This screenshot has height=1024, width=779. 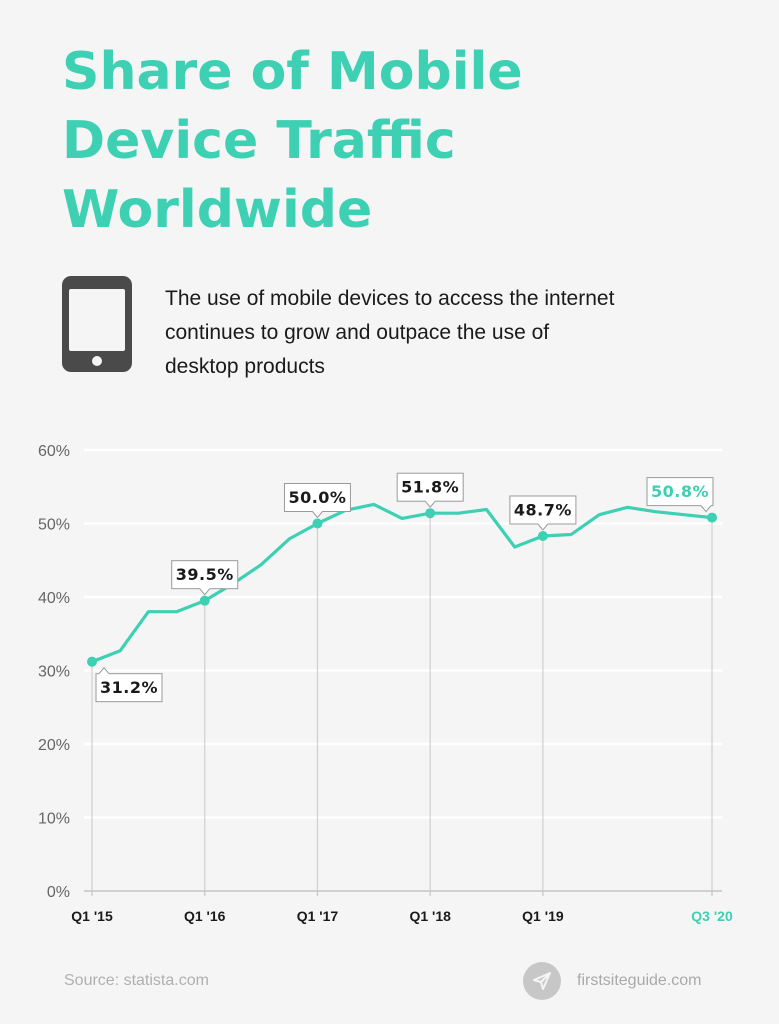 What do you see at coordinates (54, 451) in the screenshot?
I see `y-tick-label: 60%` at bounding box center [54, 451].